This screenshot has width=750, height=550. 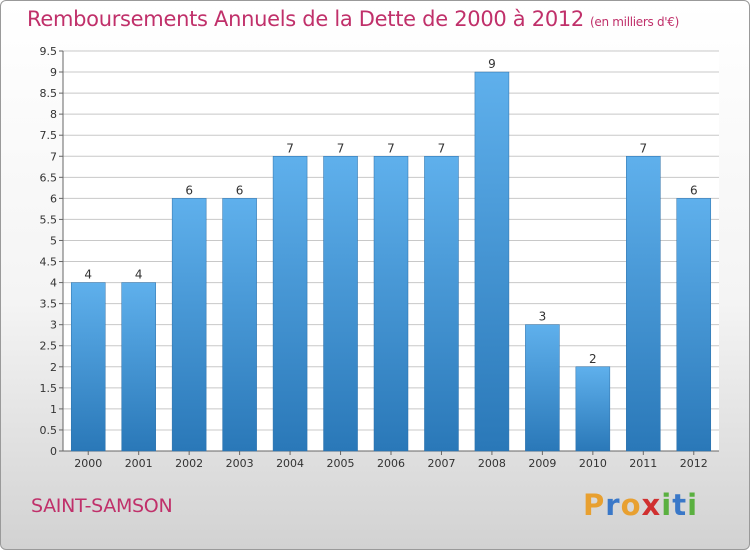 What do you see at coordinates (49, 430) in the screenshot?
I see `y-tick-label: 0.5` at bounding box center [49, 430].